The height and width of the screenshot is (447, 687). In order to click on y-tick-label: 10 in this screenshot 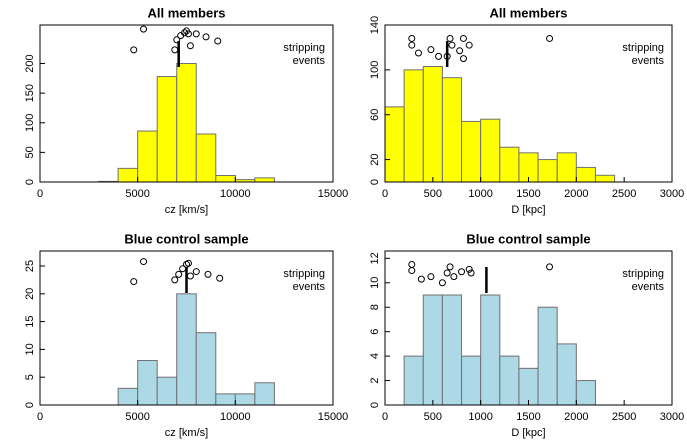, I will do `click(375, 283)`.